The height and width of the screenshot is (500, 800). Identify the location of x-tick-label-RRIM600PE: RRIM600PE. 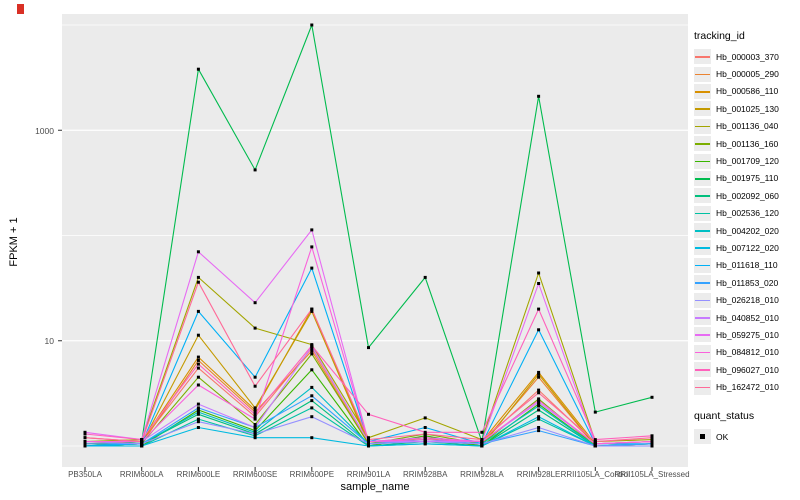
(312, 474).